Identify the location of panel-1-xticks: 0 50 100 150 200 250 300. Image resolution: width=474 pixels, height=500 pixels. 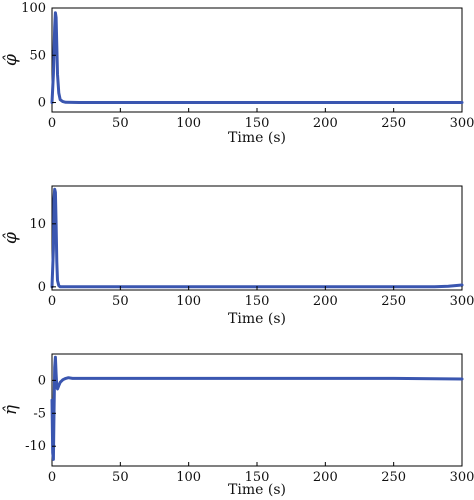
(261, 119).